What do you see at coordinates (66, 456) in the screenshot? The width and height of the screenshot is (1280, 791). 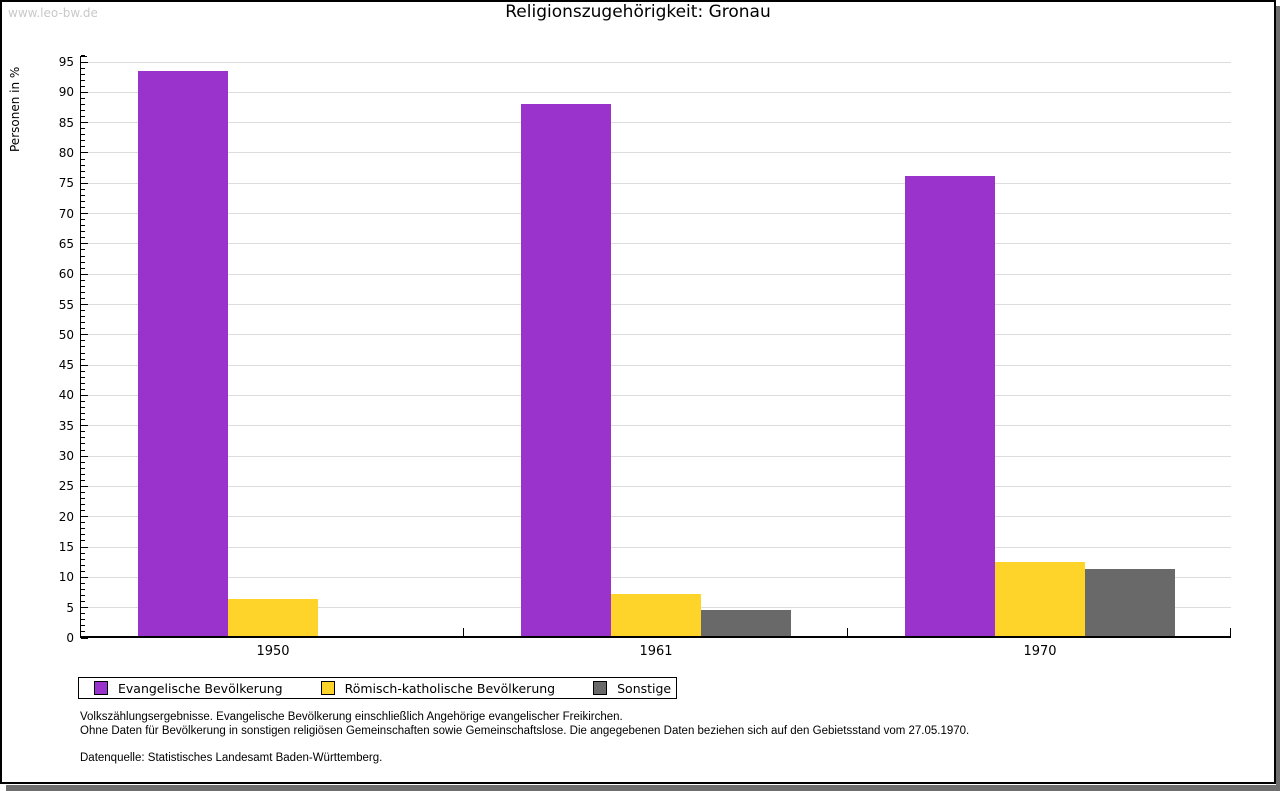 I see `y-tick-label-30: 30` at bounding box center [66, 456].